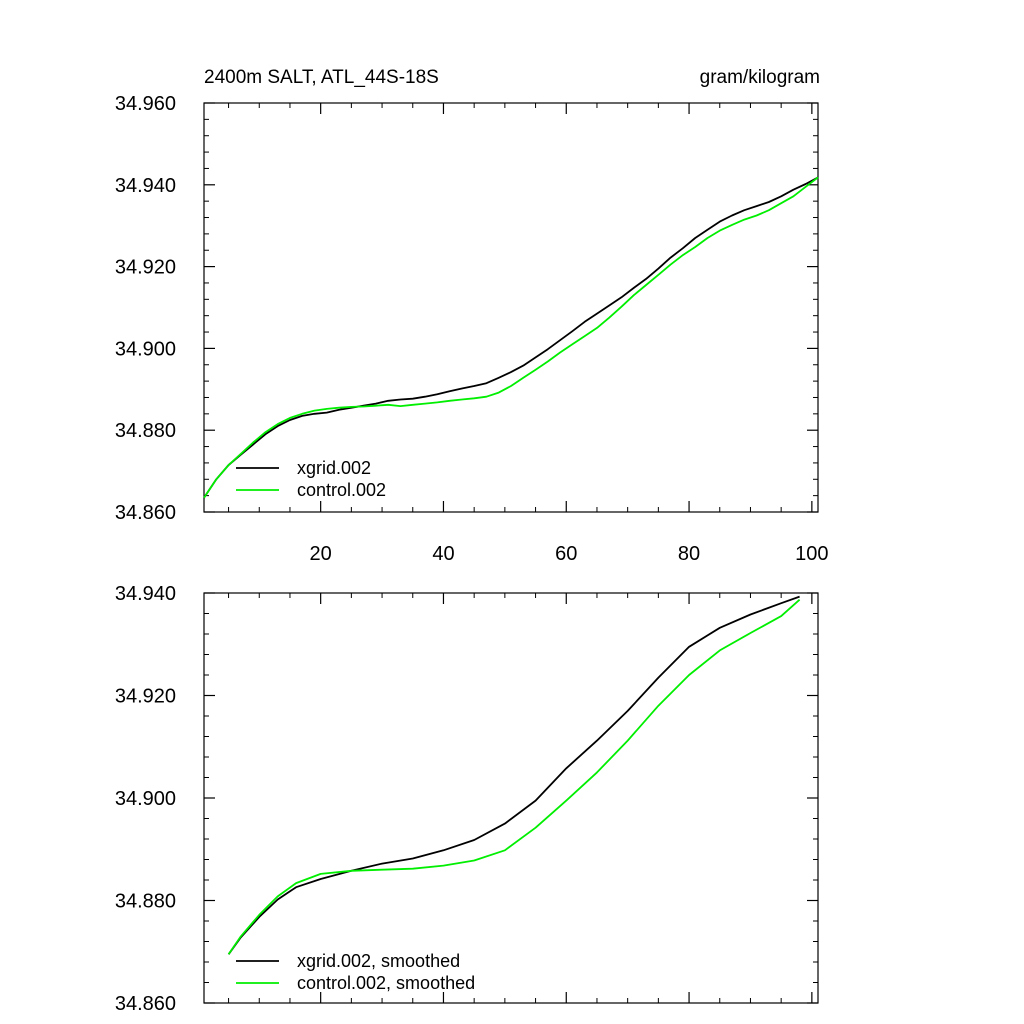 This screenshot has width=1024, height=1024. Describe the element at coordinates (341, 490) in the screenshot. I see `legend-label: control.002` at that location.